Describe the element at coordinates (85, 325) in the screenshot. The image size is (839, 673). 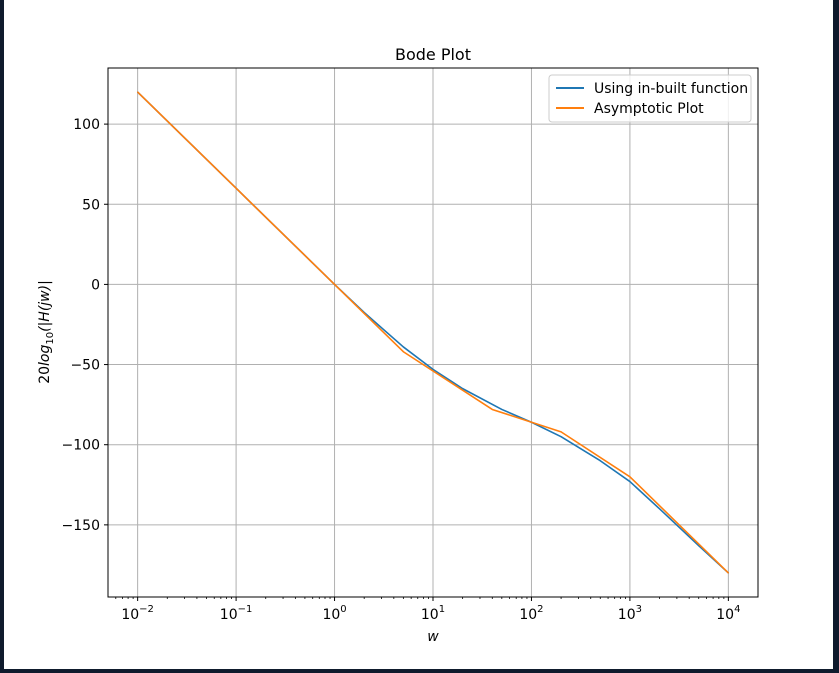
I see `y-axis-ticks: 100 50 0 −50 −100 −150` at that location.